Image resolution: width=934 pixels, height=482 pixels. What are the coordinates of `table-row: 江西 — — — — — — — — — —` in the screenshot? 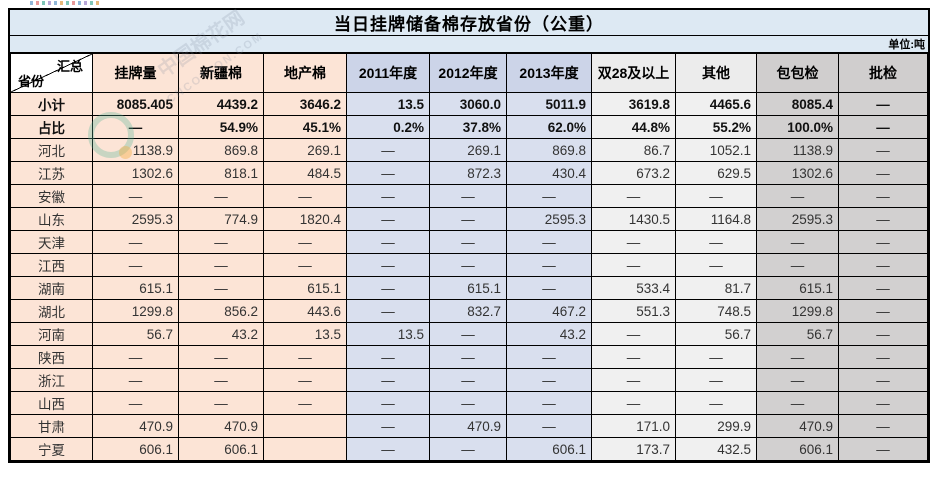 It's located at (469, 265).